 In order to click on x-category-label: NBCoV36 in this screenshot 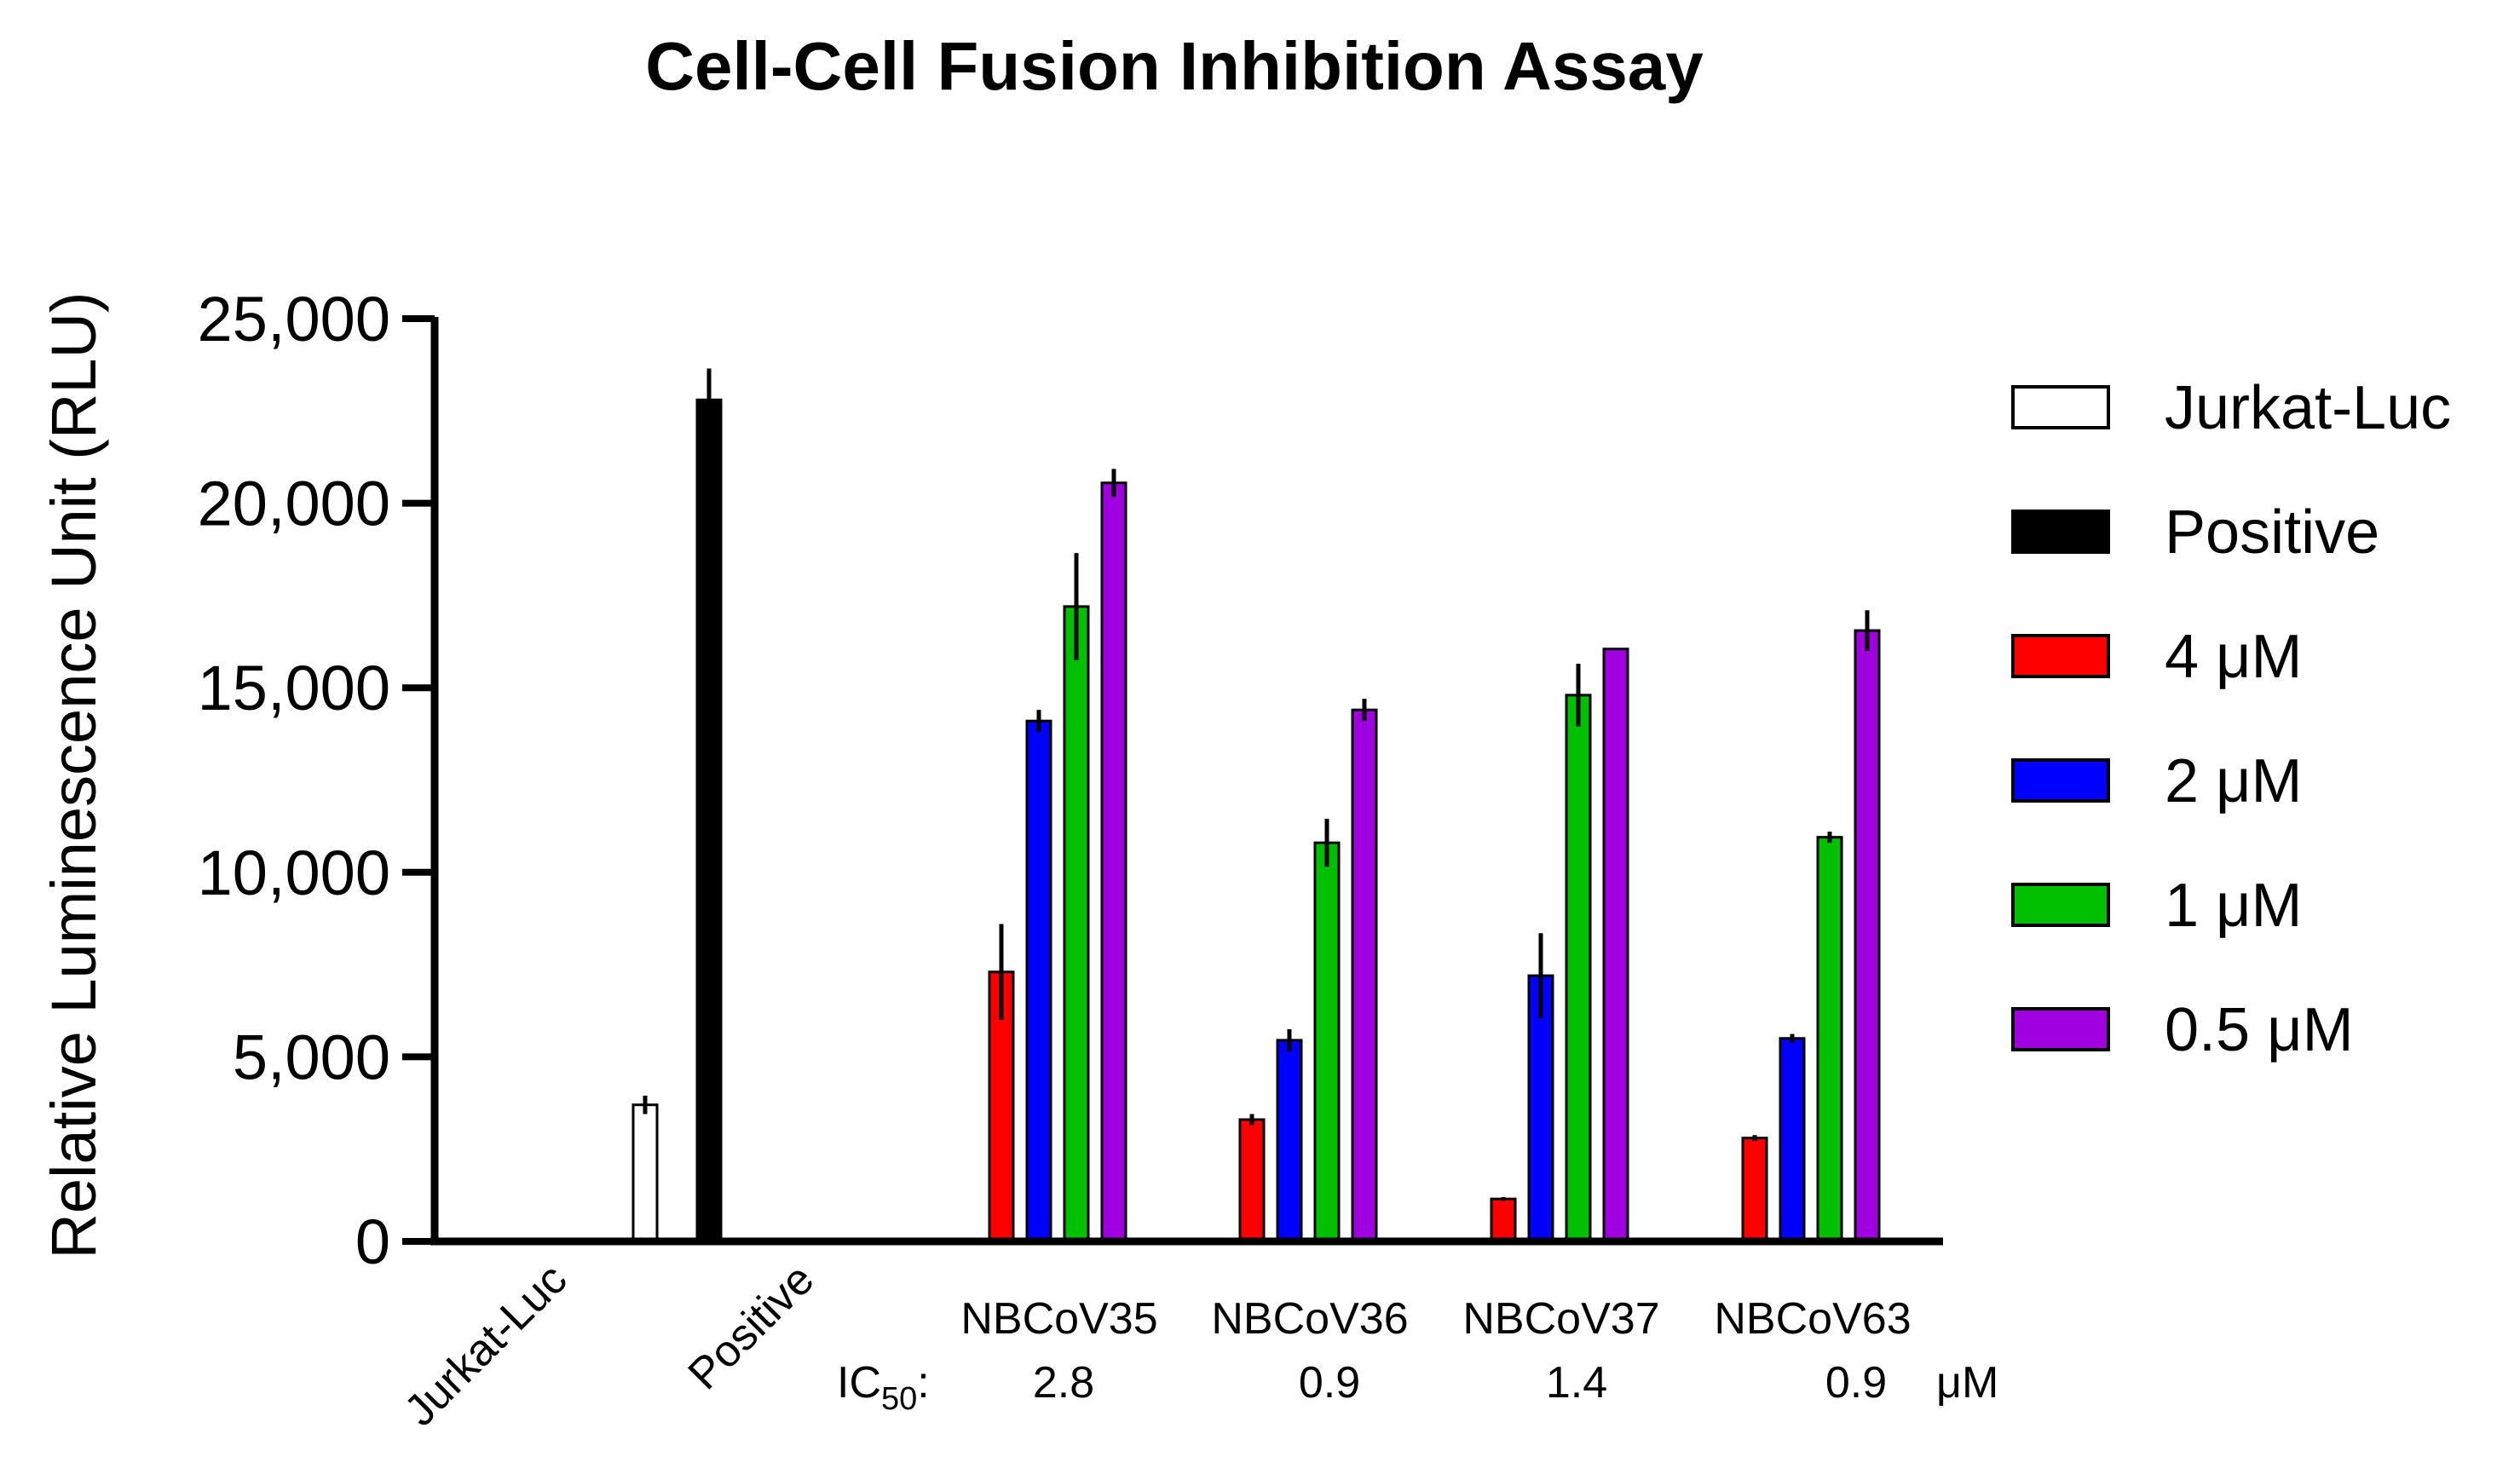, I will do `click(1310, 1319)`.